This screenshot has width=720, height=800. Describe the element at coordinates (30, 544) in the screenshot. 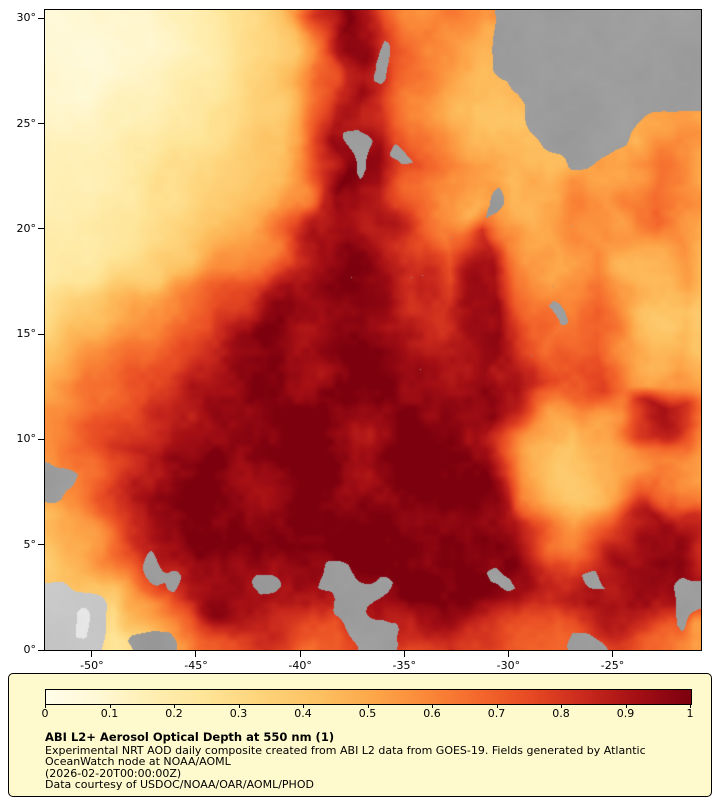

I see `lat-tick-label: 5°` at that location.